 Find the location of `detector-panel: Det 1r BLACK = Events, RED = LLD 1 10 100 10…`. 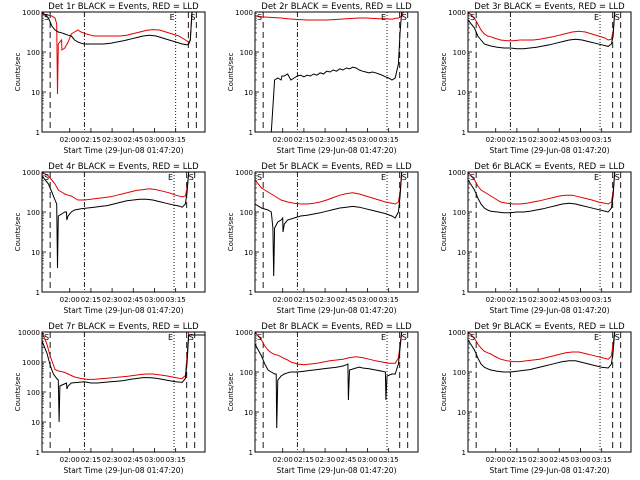

detector-panel: Det 1r BLACK = Events, RED = LLD 1 10 100 10… is located at coordinates (106, 80).